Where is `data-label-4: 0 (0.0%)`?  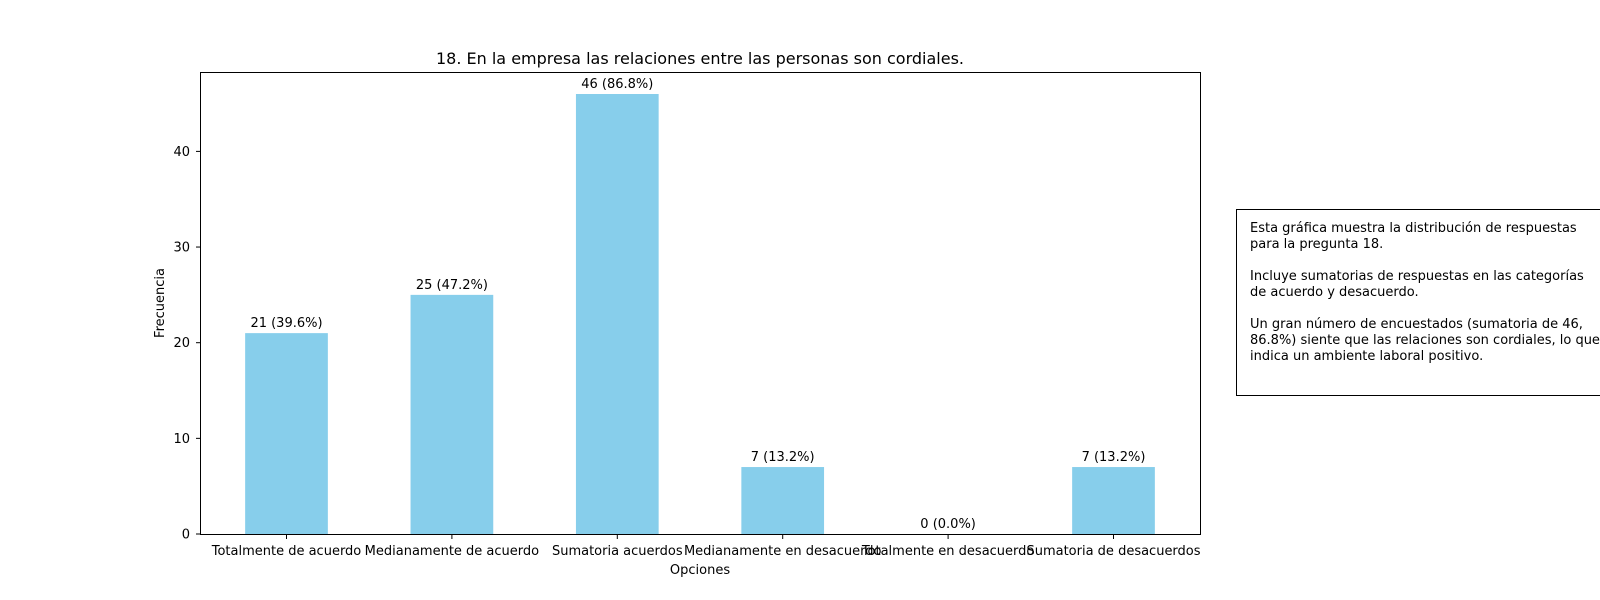
data-label-4: 0 (0.0%) is located at coordinates (948, 524).